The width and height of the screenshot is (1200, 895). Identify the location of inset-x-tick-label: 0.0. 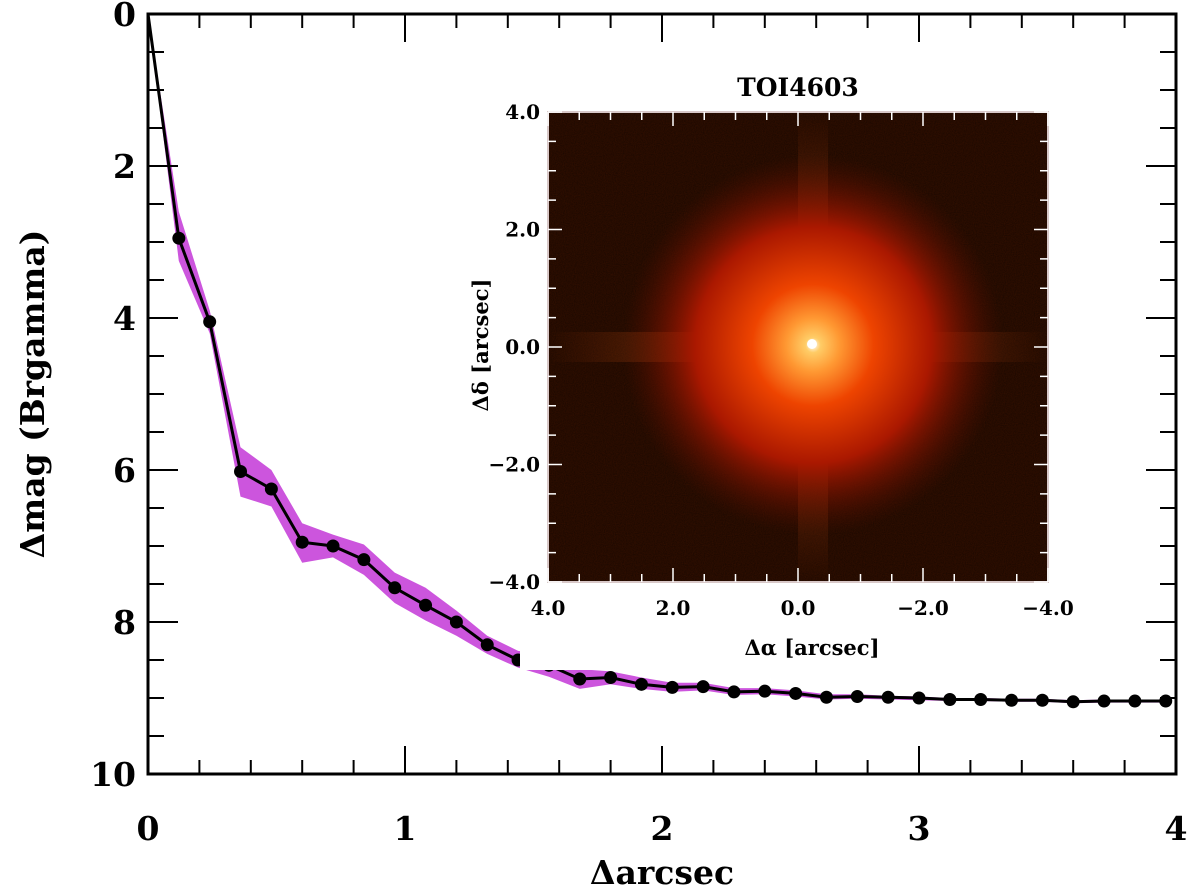
(798, 608).